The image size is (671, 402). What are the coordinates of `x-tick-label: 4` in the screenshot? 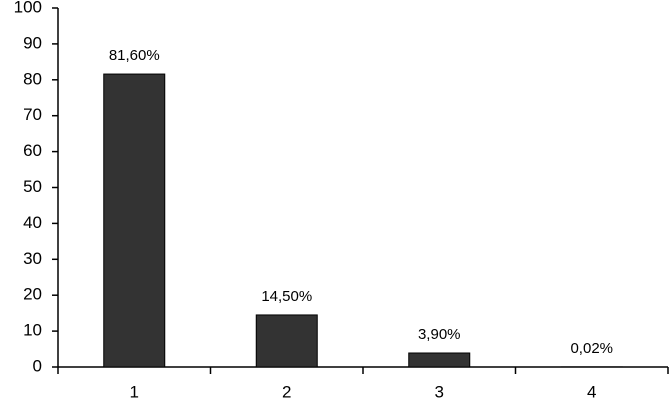 It's located at (591, 391).